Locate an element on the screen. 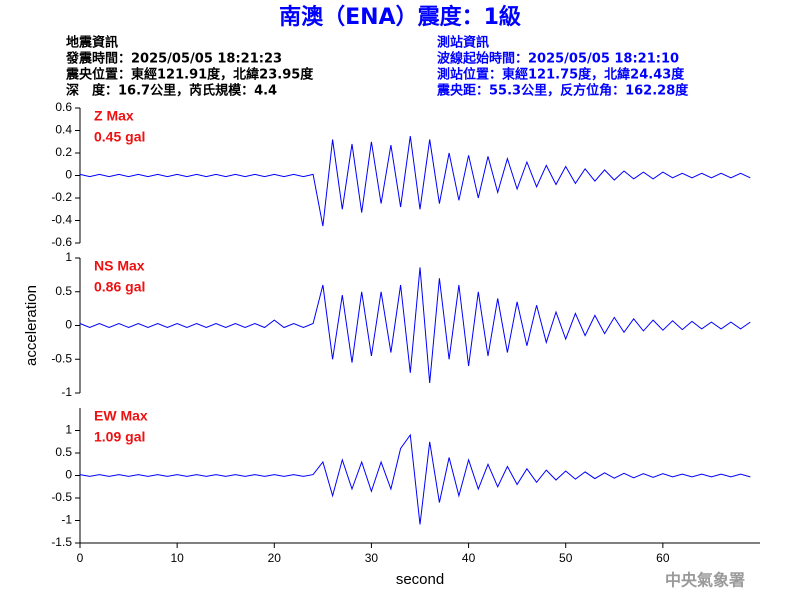 This screenshot has height=600, width=800. y-tick-label: -0.4 is located at coordinates (61, 220).